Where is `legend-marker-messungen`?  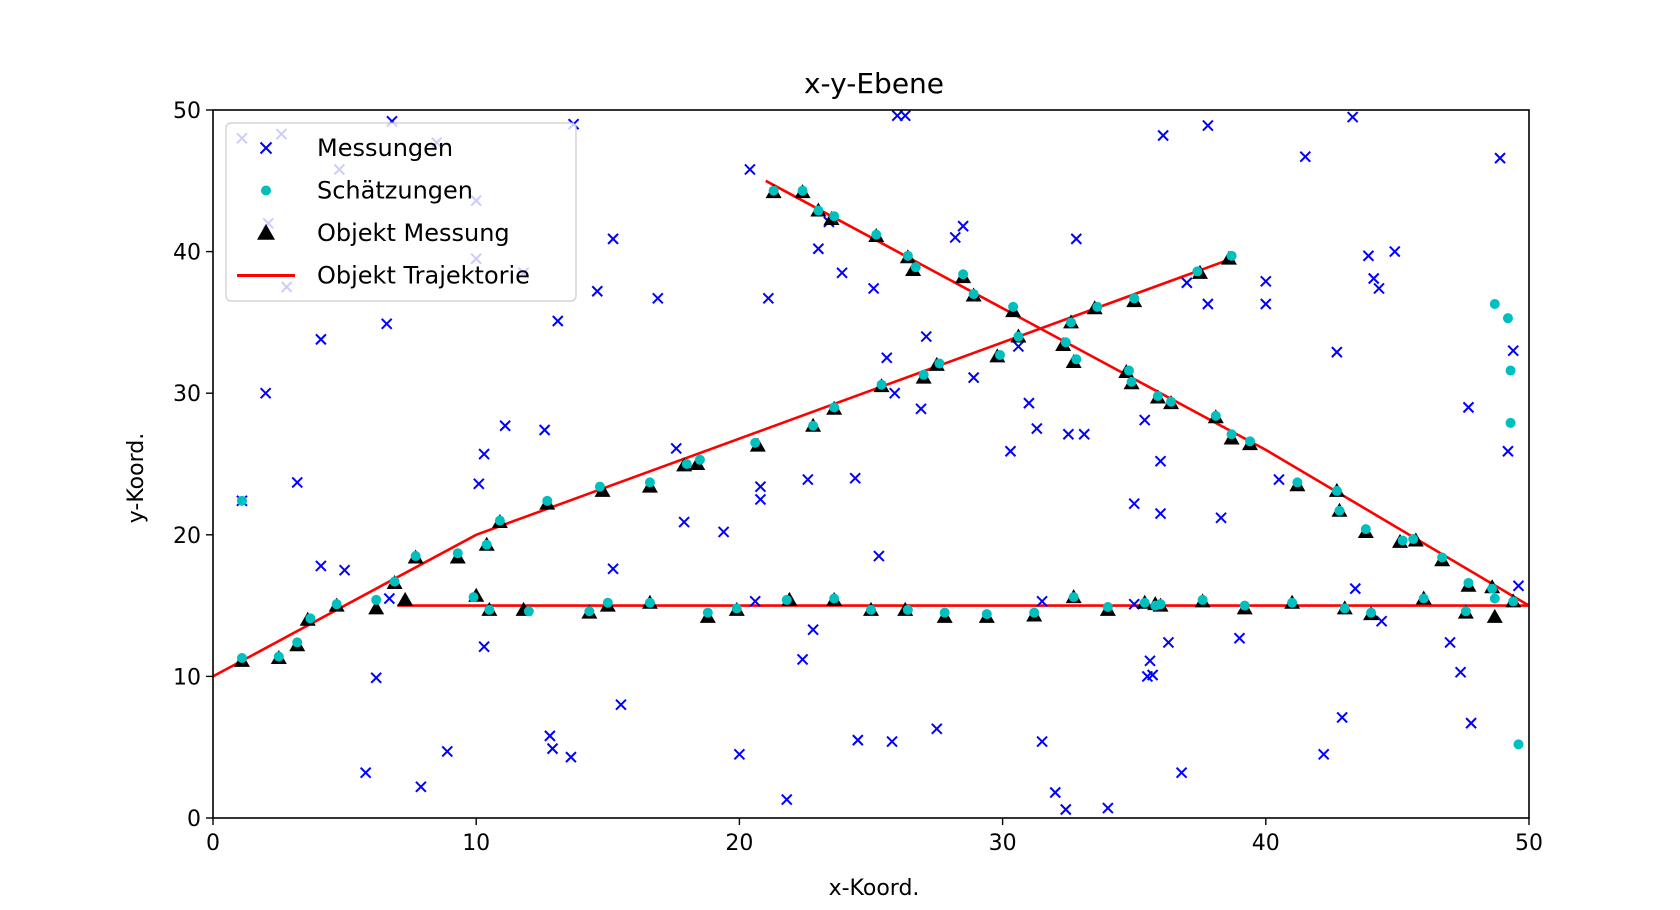
legend-marker-messungen is located at coordinates (266, 148).